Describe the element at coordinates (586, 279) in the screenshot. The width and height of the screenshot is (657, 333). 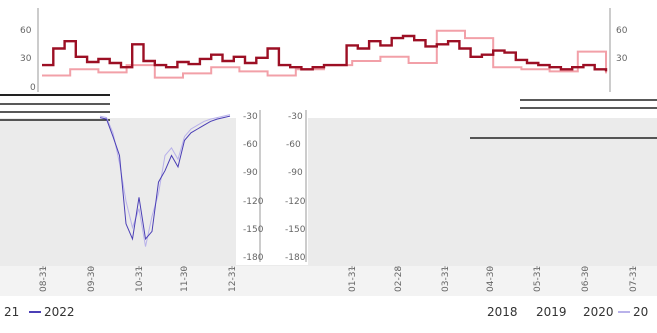
I see `x-tick-06-30: 06-30` at that location.